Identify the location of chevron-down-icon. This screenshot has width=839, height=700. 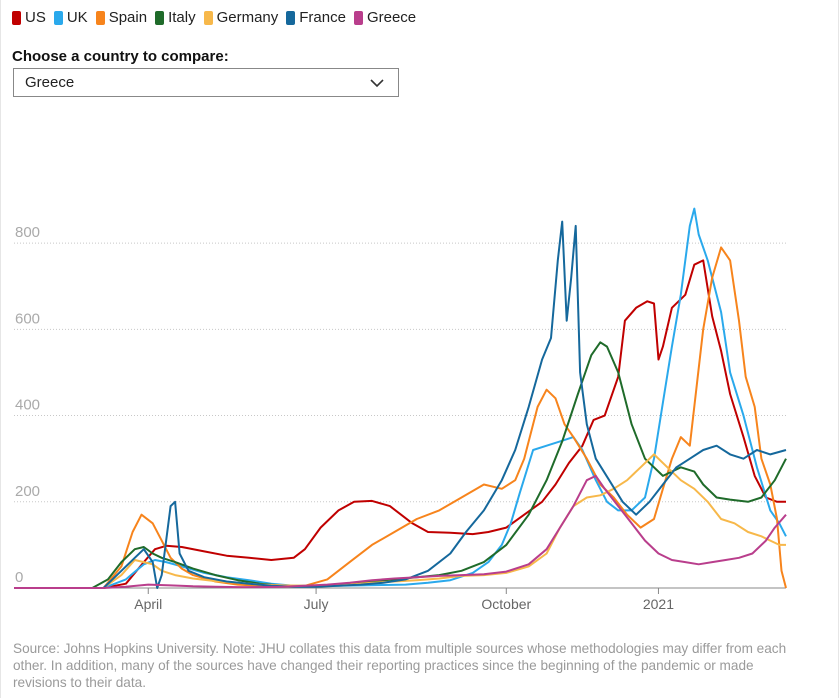
(377, 82).